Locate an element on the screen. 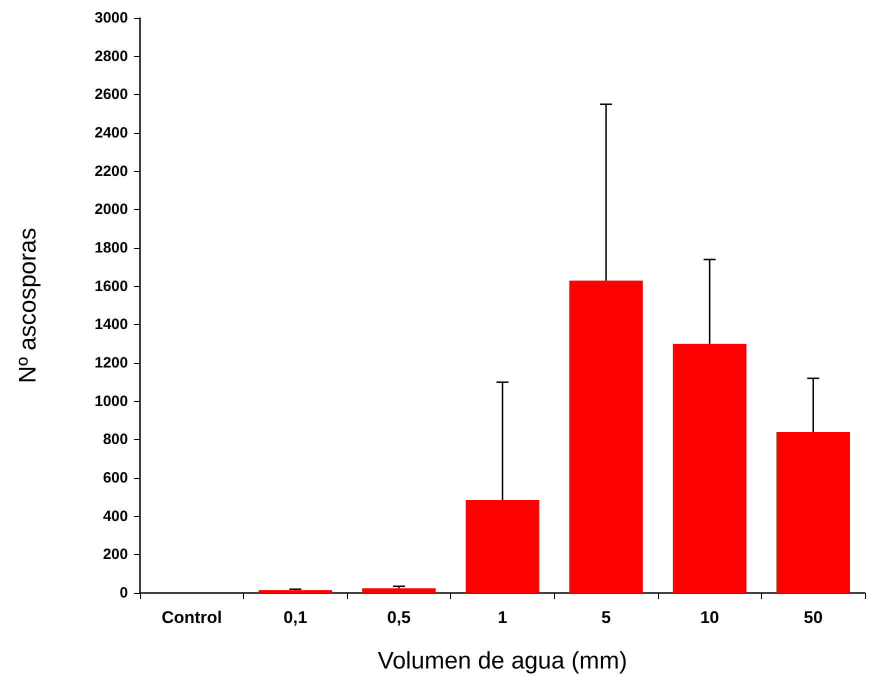 The height and width of the screenshot is (699, 879). x-tick-label: Control is located at coordinates (192, 617).